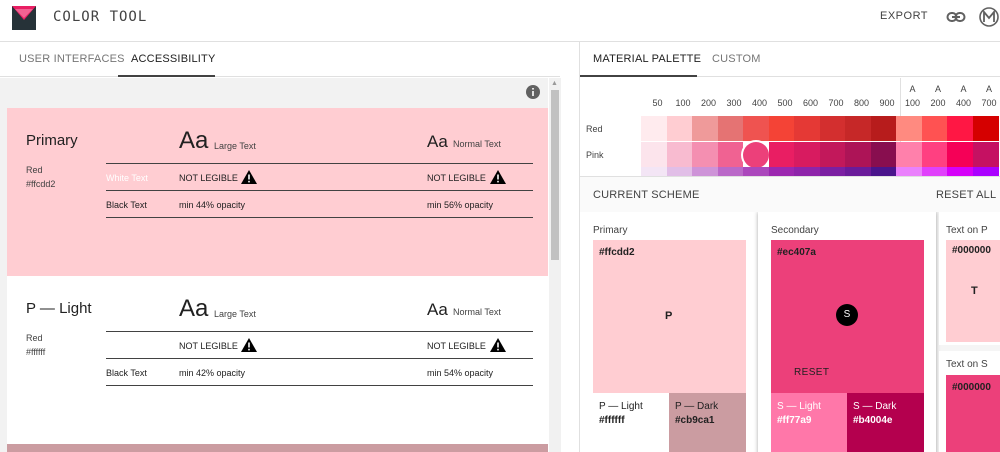 This screenshot has height=452, width=1000. I want to click on palette-row-name: Red, so click(594, 129).